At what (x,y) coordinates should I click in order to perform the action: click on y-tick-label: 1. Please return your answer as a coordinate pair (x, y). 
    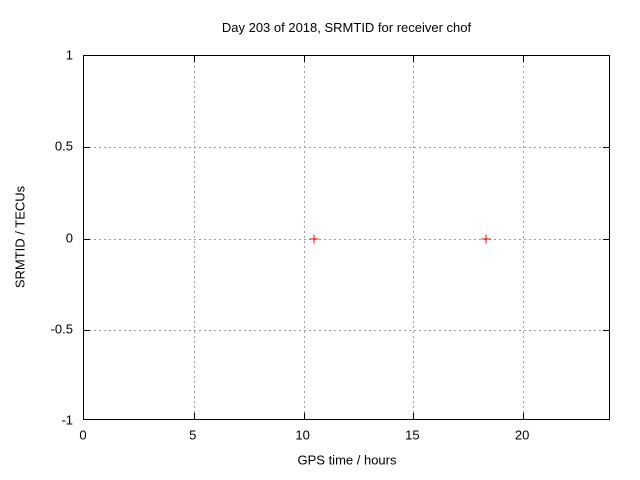
    Looking at the image, I should click on (69, 55).